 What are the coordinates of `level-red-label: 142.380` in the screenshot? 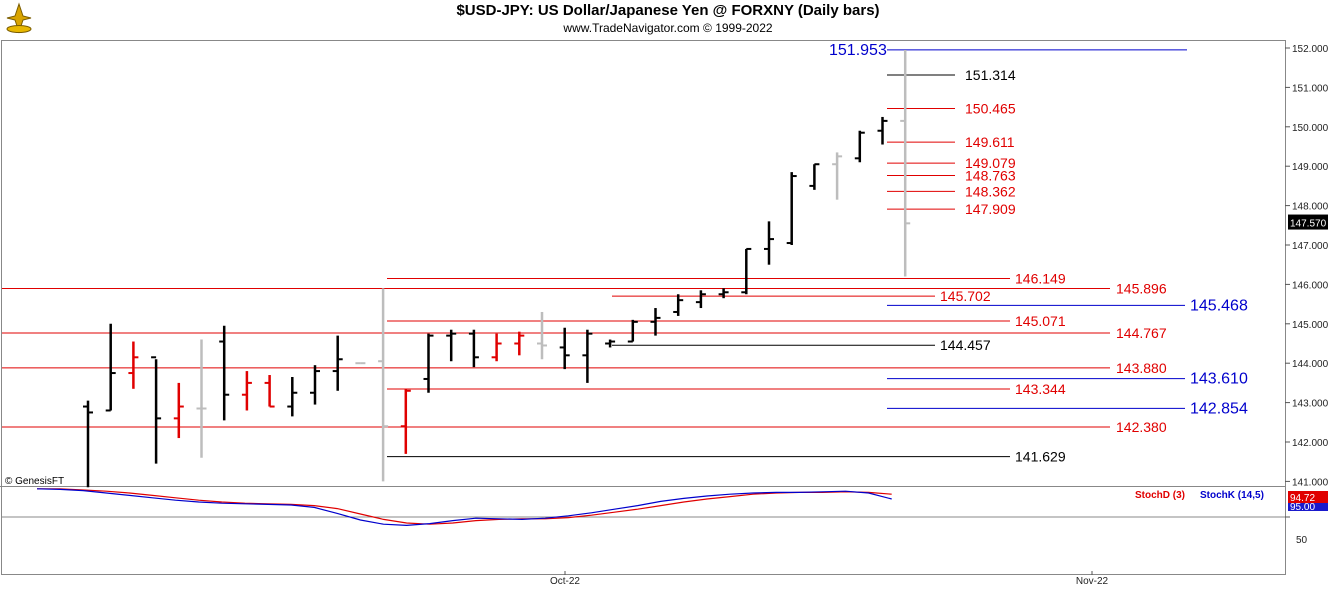 It's located at (1141, 427).